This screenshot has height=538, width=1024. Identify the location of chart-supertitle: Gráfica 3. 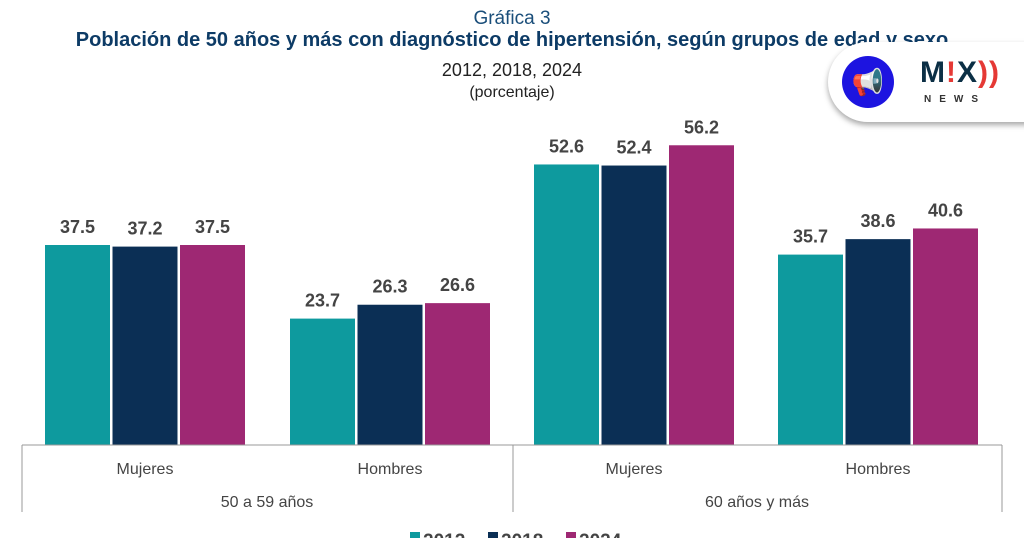
(512, 18).